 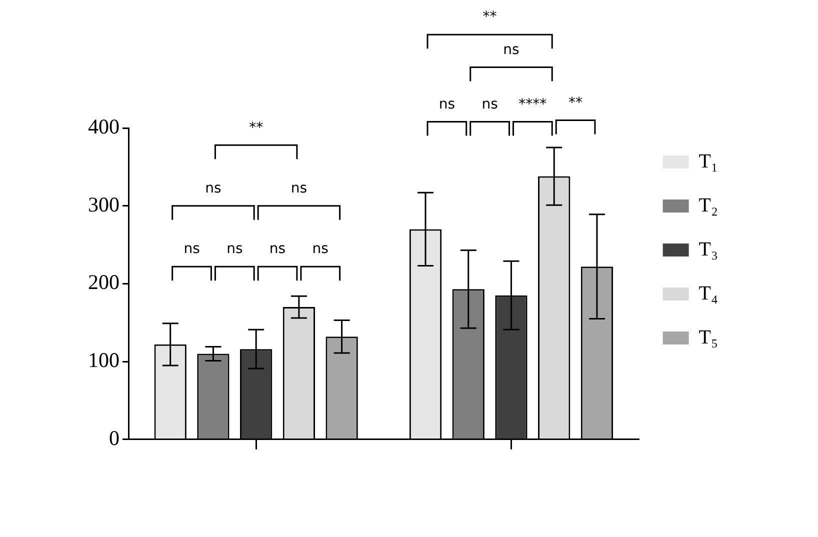 What do you see at coordinates (256, 128) in the screenshot?
I see `annotation: **` at bounding box center [256, 128].